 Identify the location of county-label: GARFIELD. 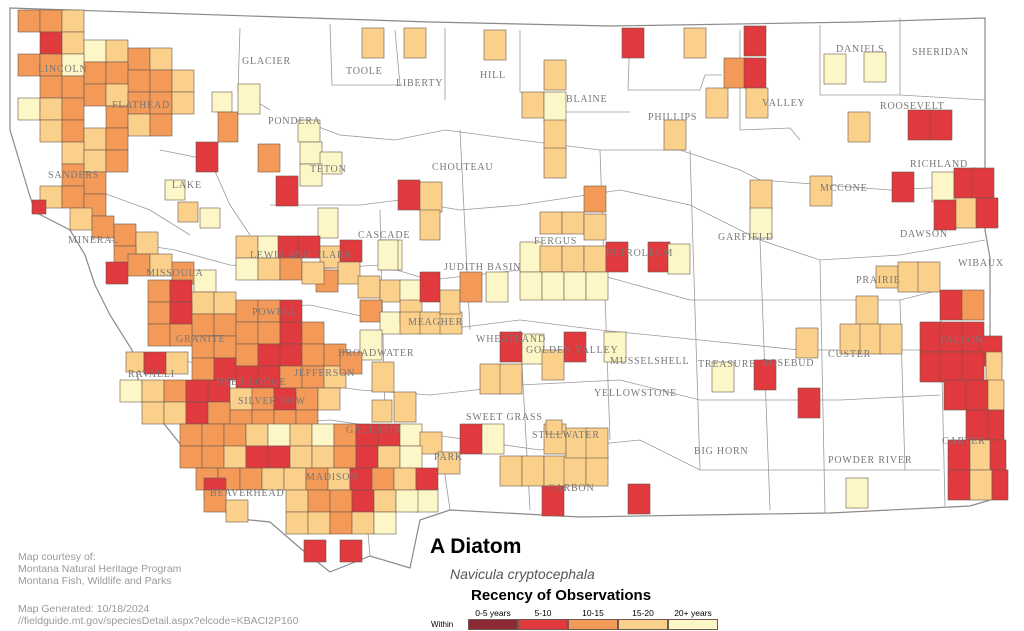
(746, 237).